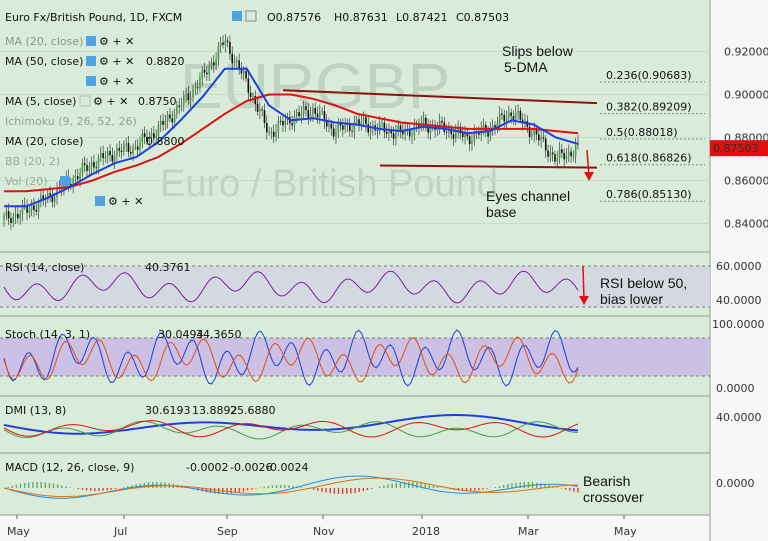 Image resolution: width=768 pixels, height=541 pixels. I want to click on dmi-plus-line, so click(291, 430).